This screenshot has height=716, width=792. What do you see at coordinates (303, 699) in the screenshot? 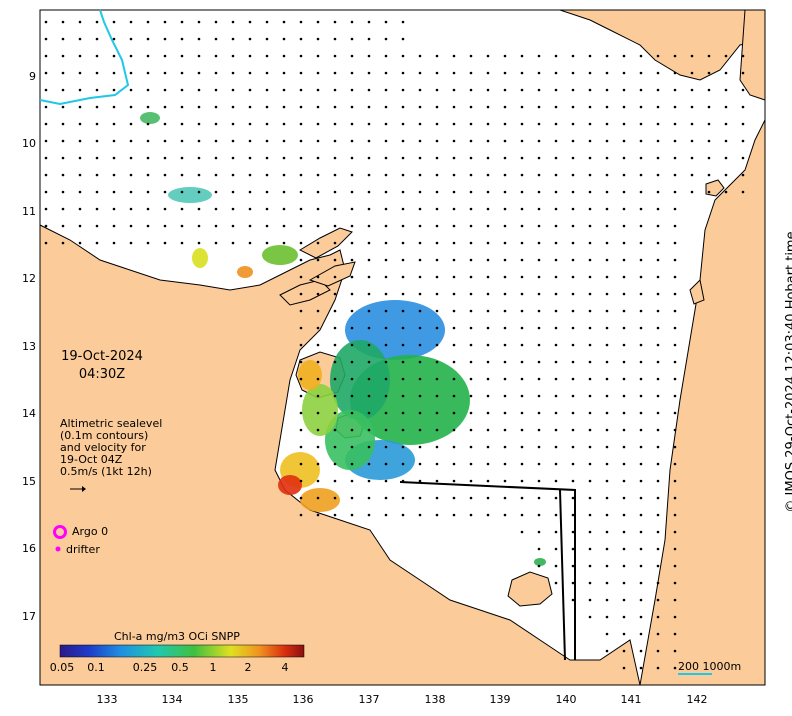
I see `x-tick-label: 136` at bounding box center [303, 699].